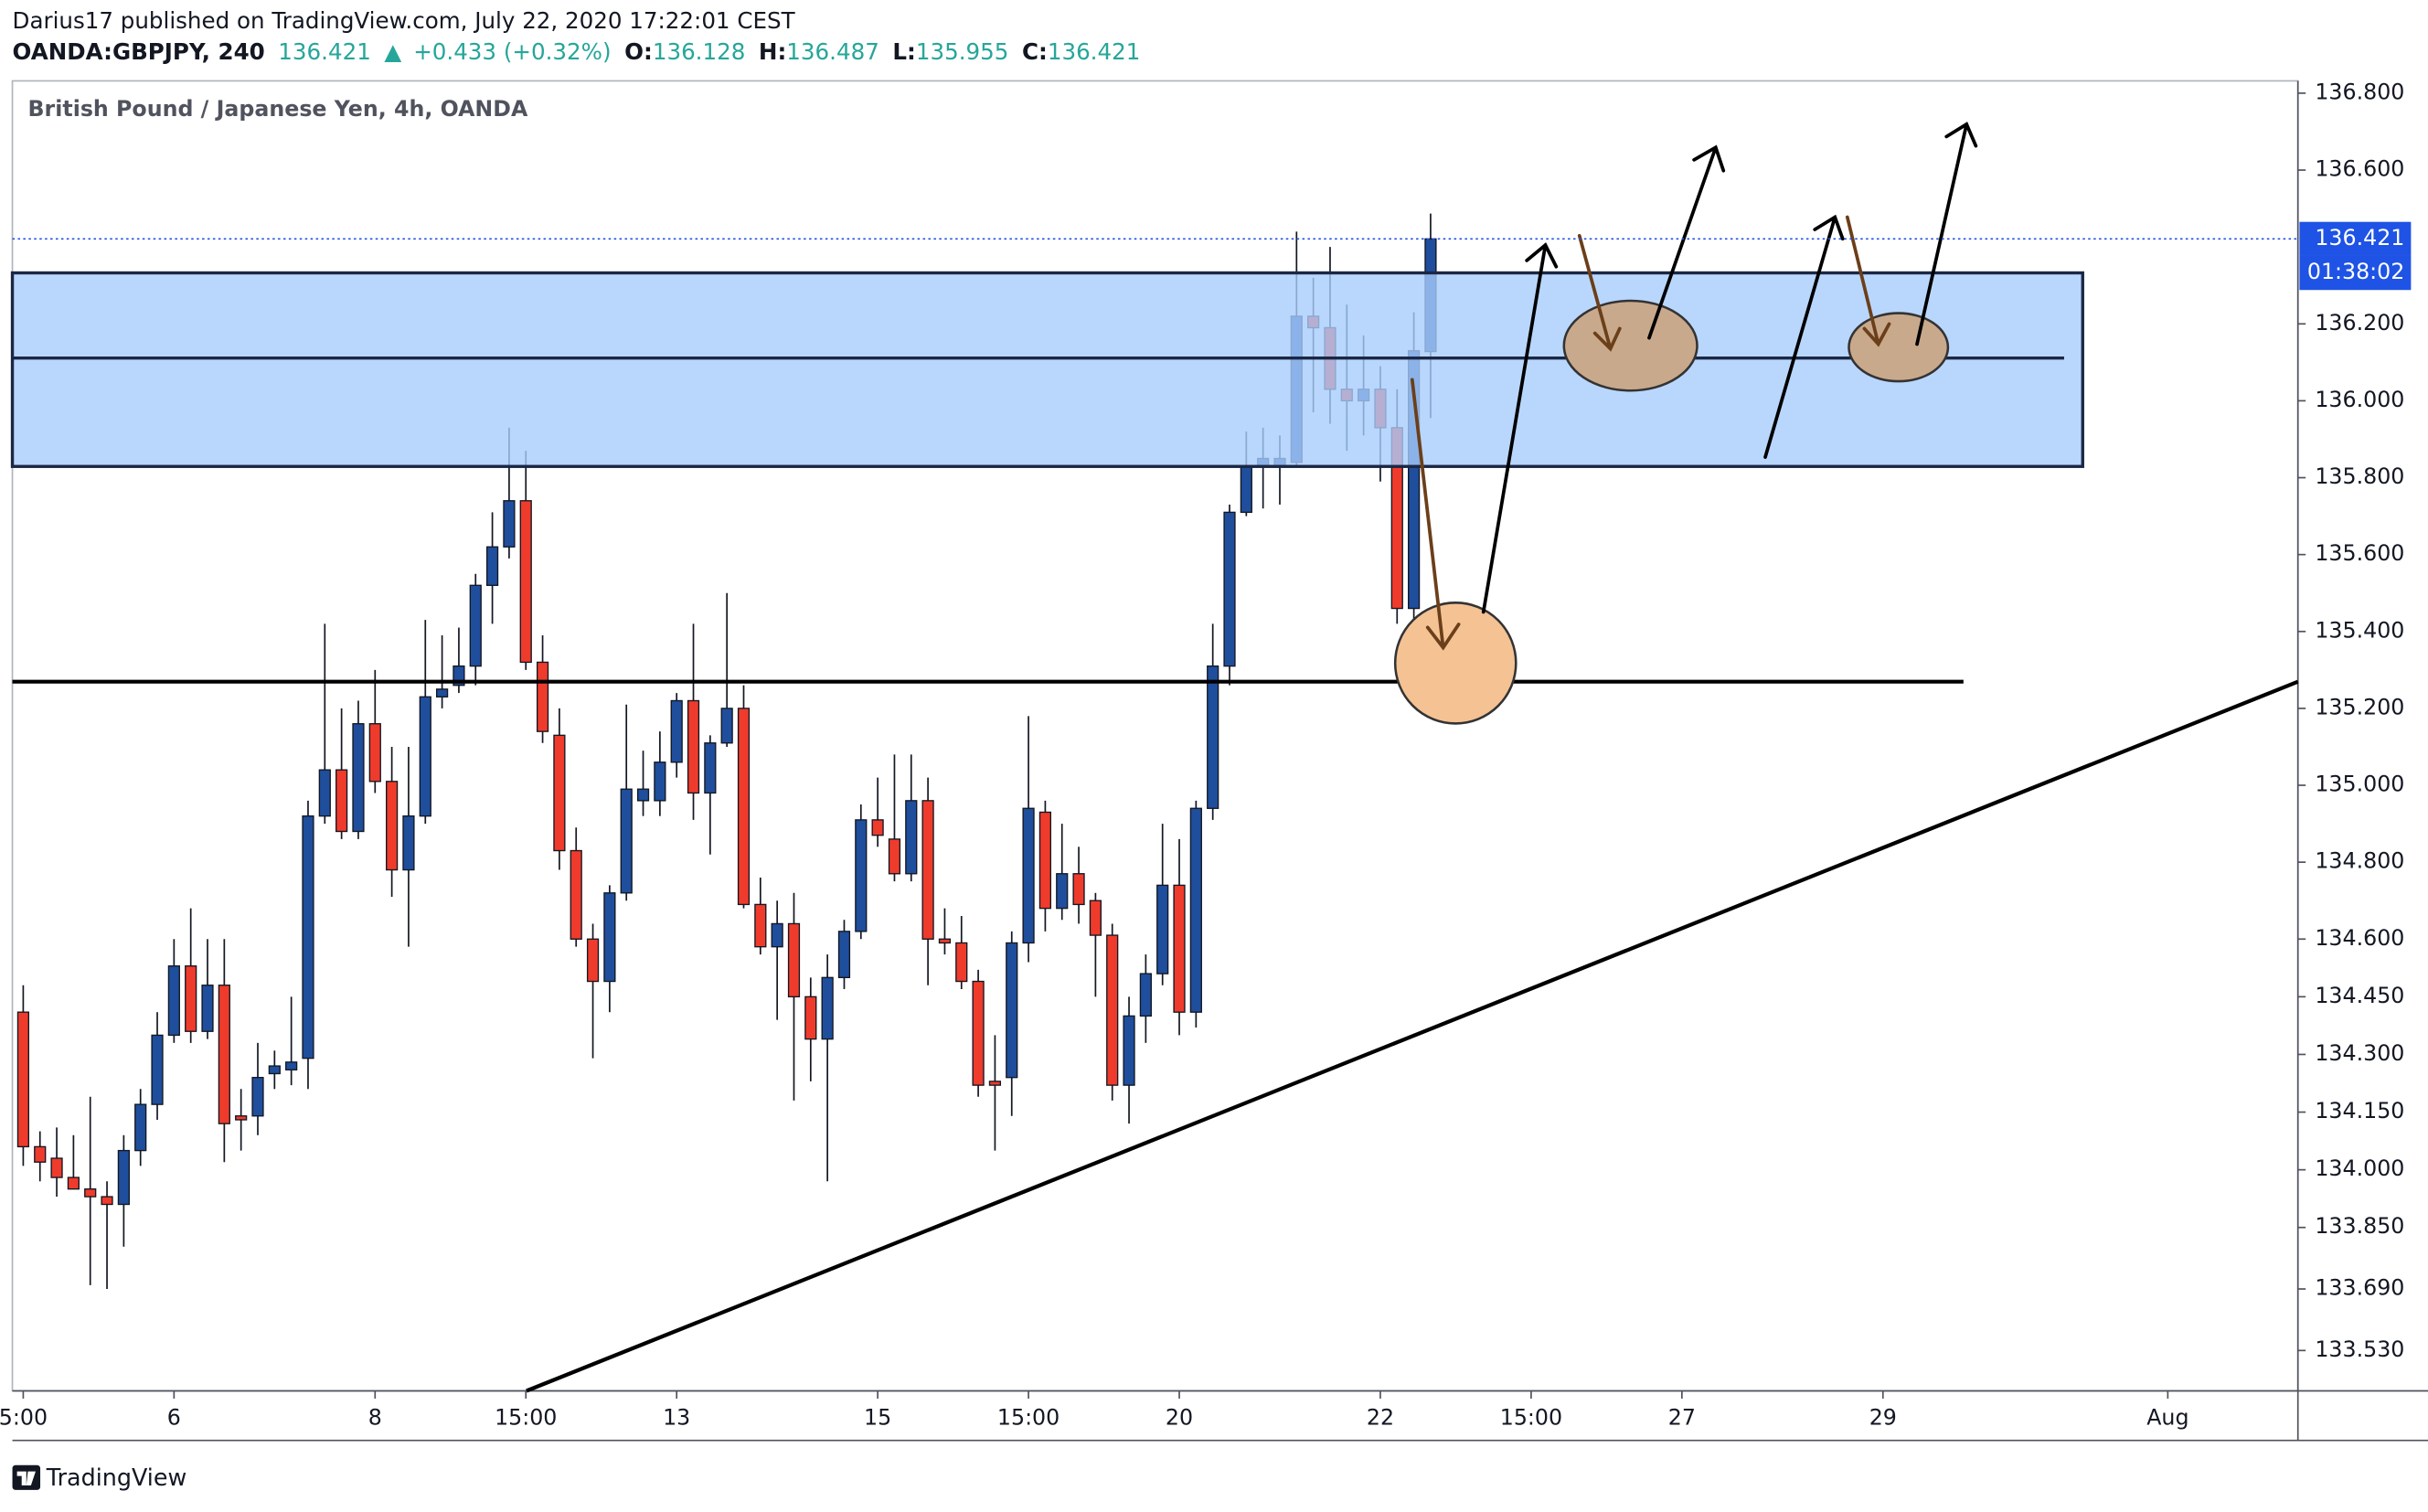 This screenshot has width=2428, height=1512. I want to click on x-tick-label: 5:00, so click(24, 1417).